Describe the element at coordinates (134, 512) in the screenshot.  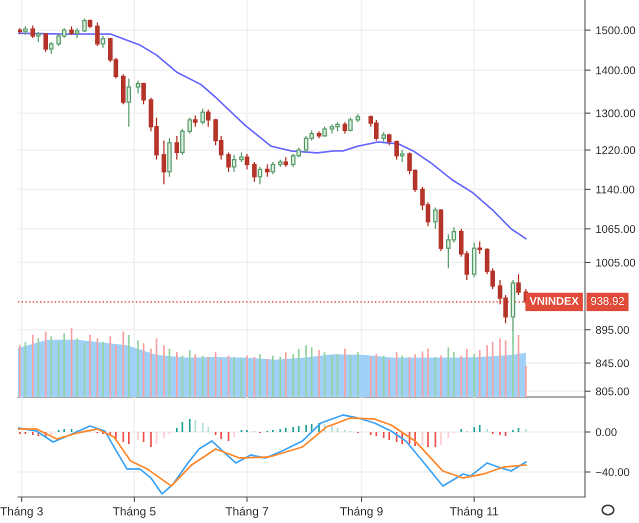
I see `x-tick-label: Tháng 5` at that location.